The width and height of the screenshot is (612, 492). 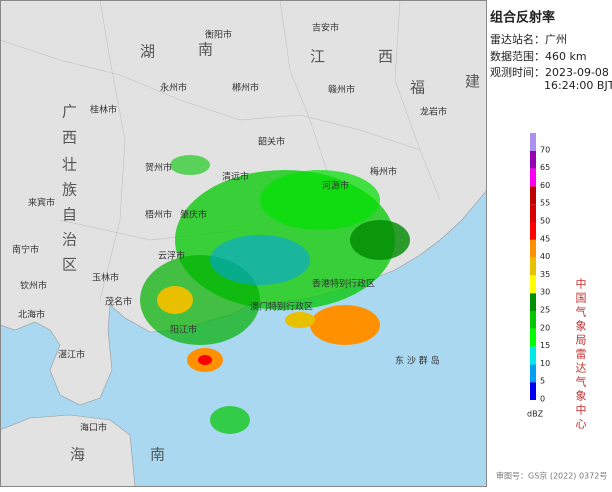 What do you see at coordinates (335, 186) in the screenshot?
I see `place-label: 河源市` at bounding box center [335, 186].